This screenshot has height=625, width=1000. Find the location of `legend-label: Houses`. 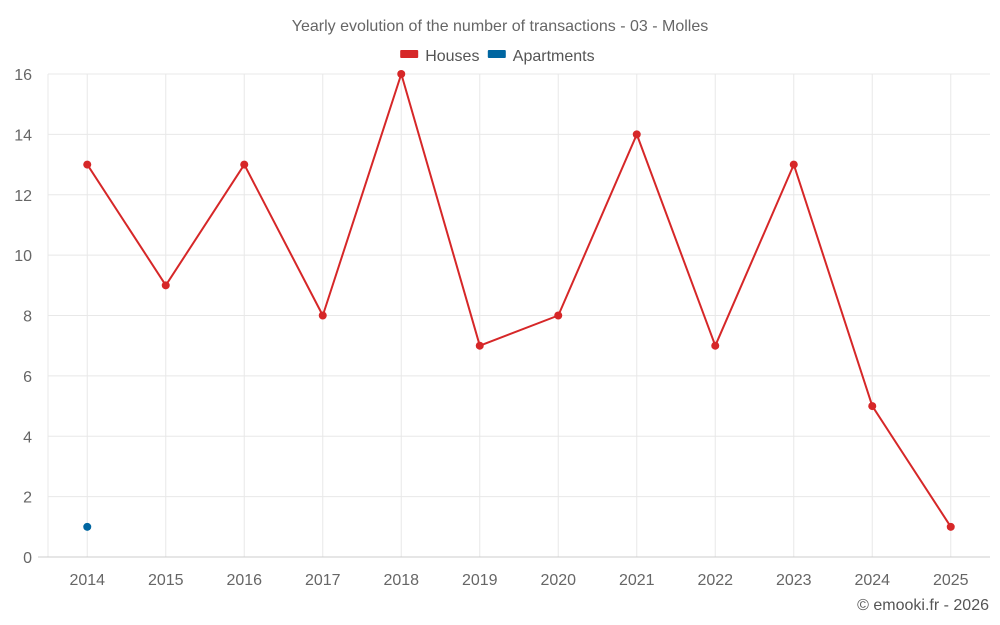

legend-label: Houses is located at coordinates (452, 56).